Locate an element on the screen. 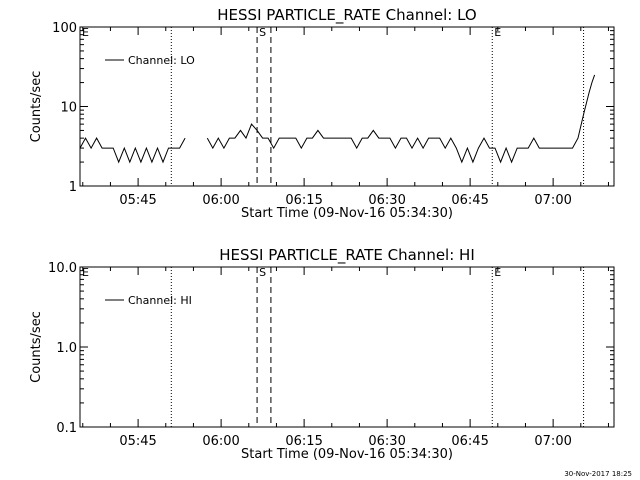 This screenshot has width=640, height=480. y-tick-label: 1 is located at coordinates (73, 187).